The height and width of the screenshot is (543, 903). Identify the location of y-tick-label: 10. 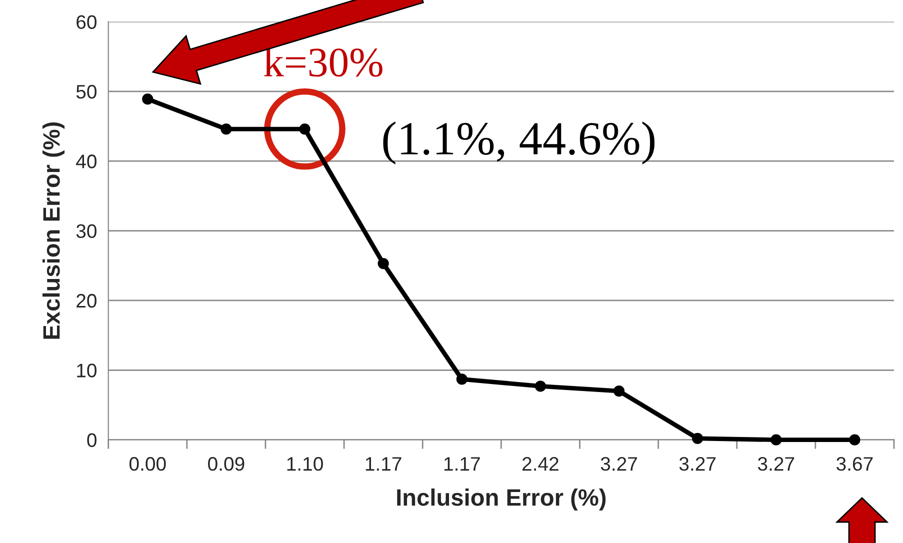
(86, 371).